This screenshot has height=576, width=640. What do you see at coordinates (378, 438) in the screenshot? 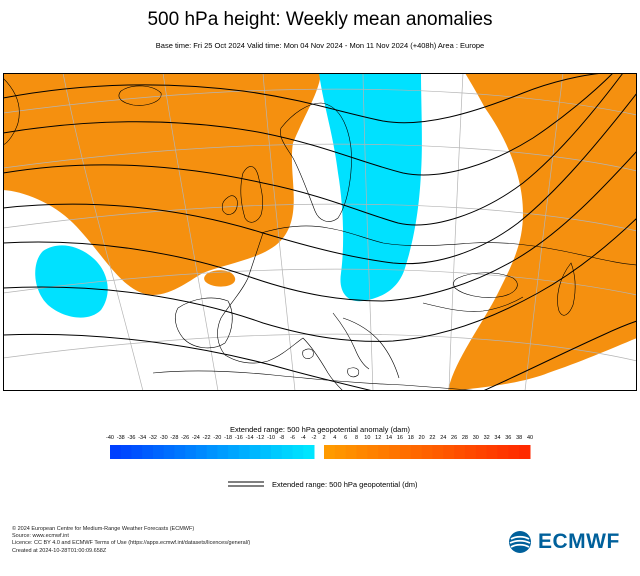
I see `colorbar-tick-label: 12` at bounding box center [378, 438].